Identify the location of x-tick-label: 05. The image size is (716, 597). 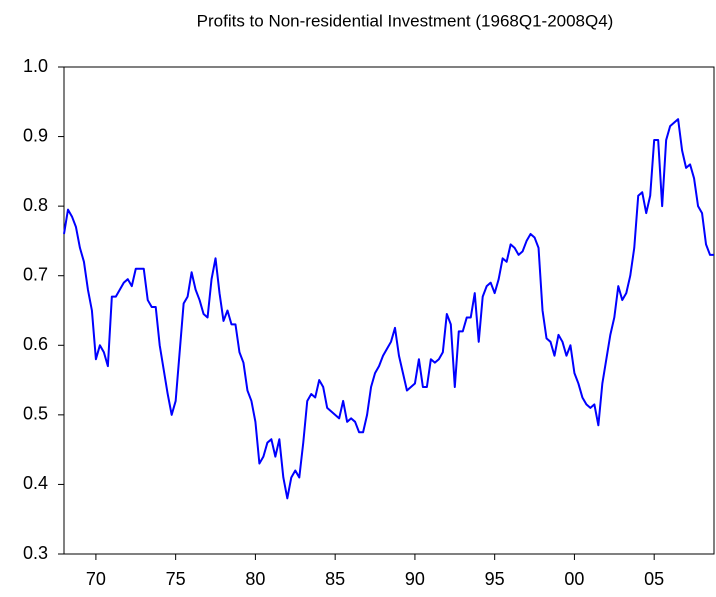
(654, 579).